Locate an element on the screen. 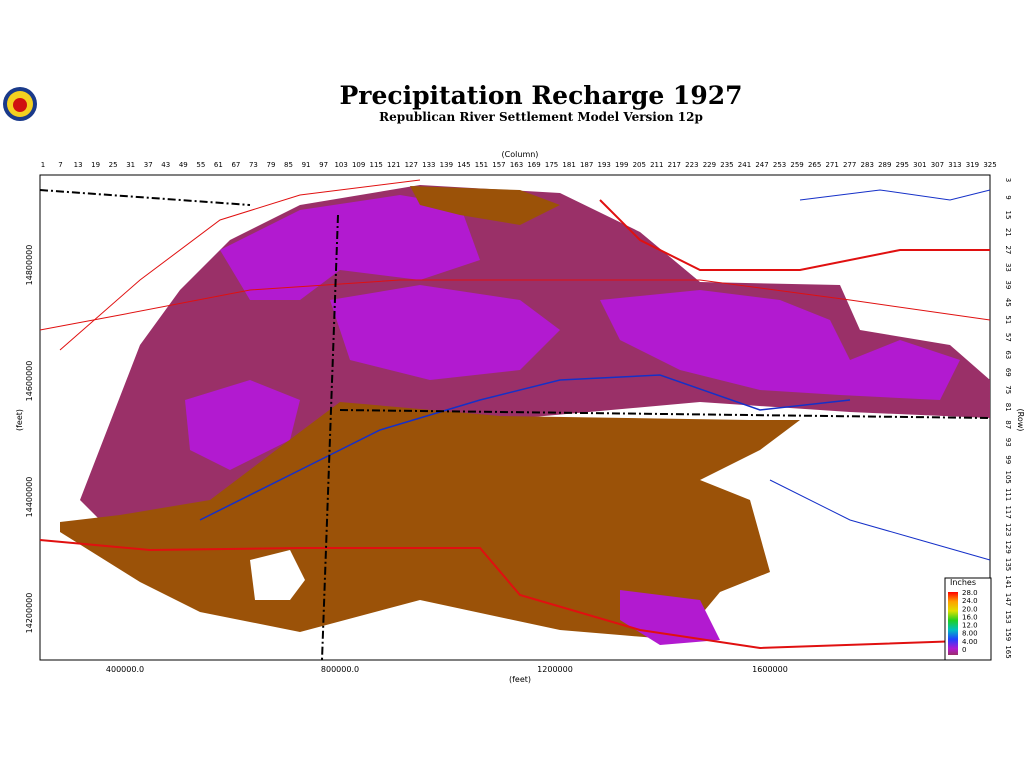 Image resolution: width=1024 pixels, height=773 pixels. row-tick-label: 69 is located at coordinates (1008, 372).